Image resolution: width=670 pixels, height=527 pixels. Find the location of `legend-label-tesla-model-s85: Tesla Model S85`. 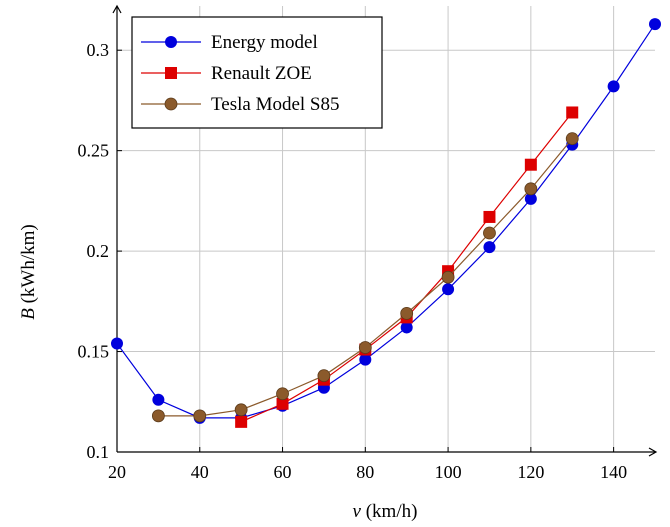

legend-label-tesla-model-s85: Tesla Model S85 is located at coordinates (275, 104).